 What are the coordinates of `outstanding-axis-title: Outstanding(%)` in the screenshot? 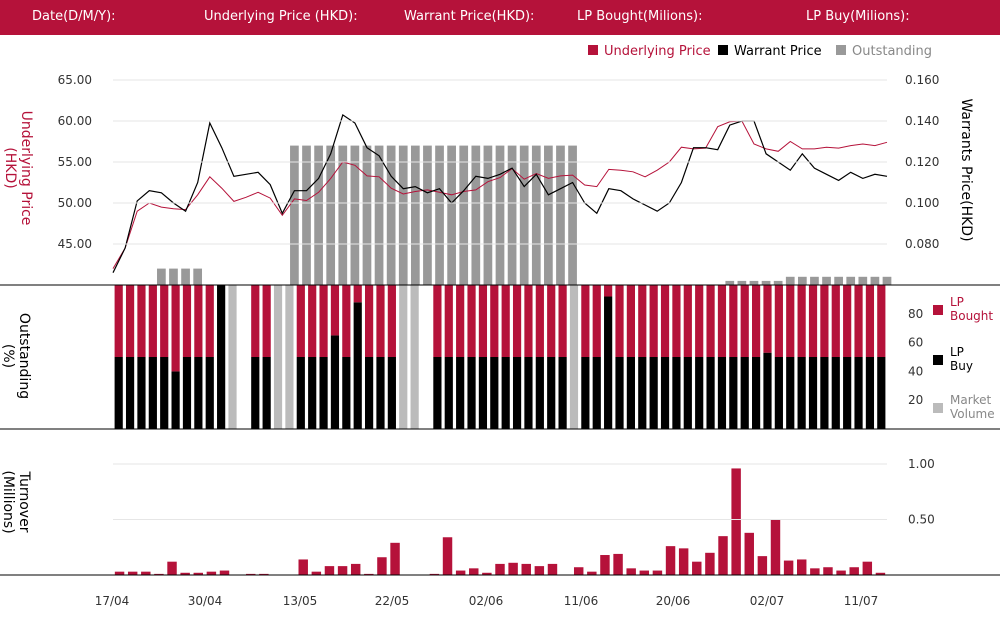 It's located at (16, 356).